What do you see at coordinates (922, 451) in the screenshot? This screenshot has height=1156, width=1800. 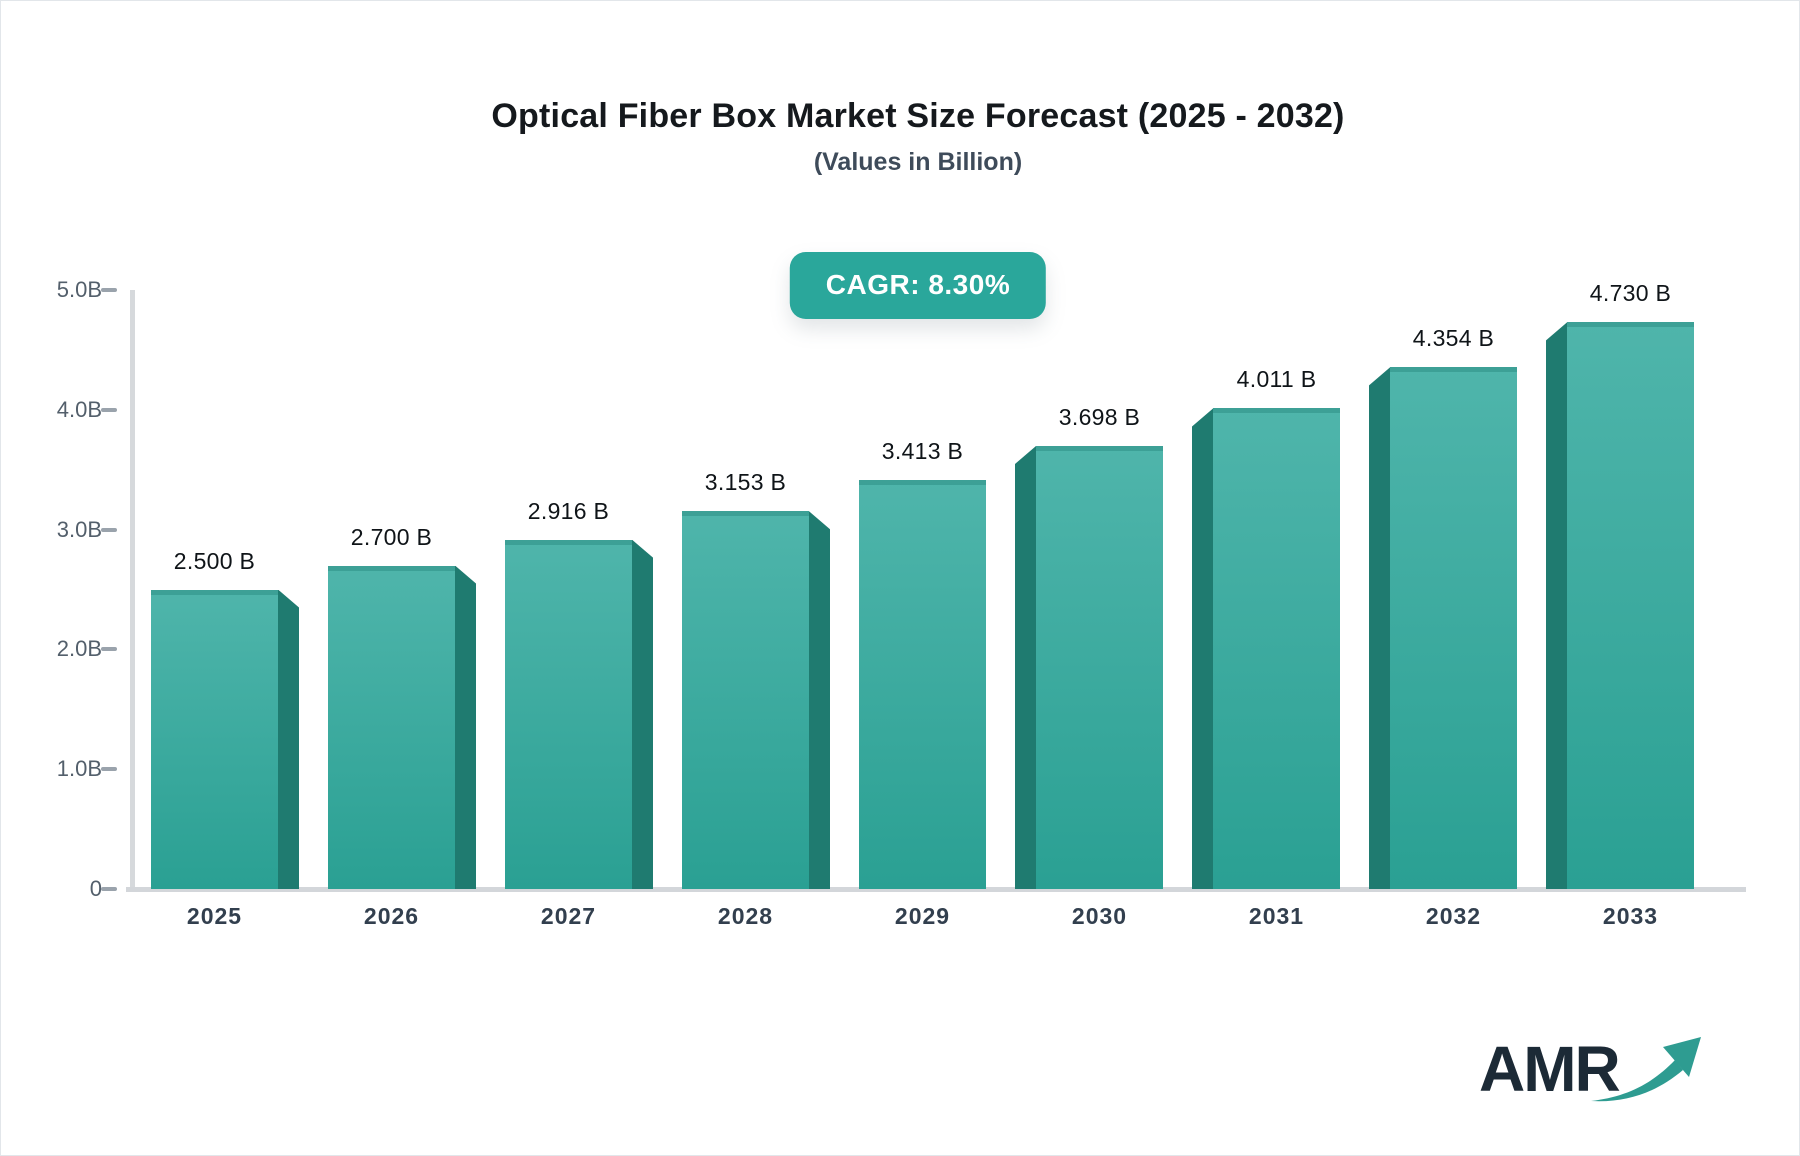 I see `bar-value-label: 3.413 B` at bounding box center [922, 451].